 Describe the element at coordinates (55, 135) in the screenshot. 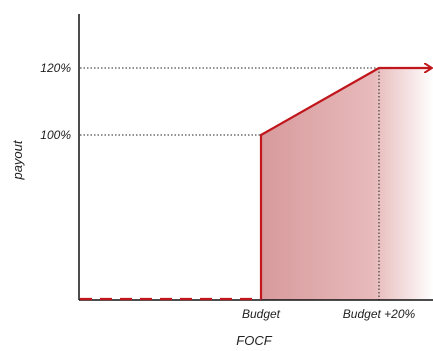

I see `y-tick-label-100: 100%` at that location.